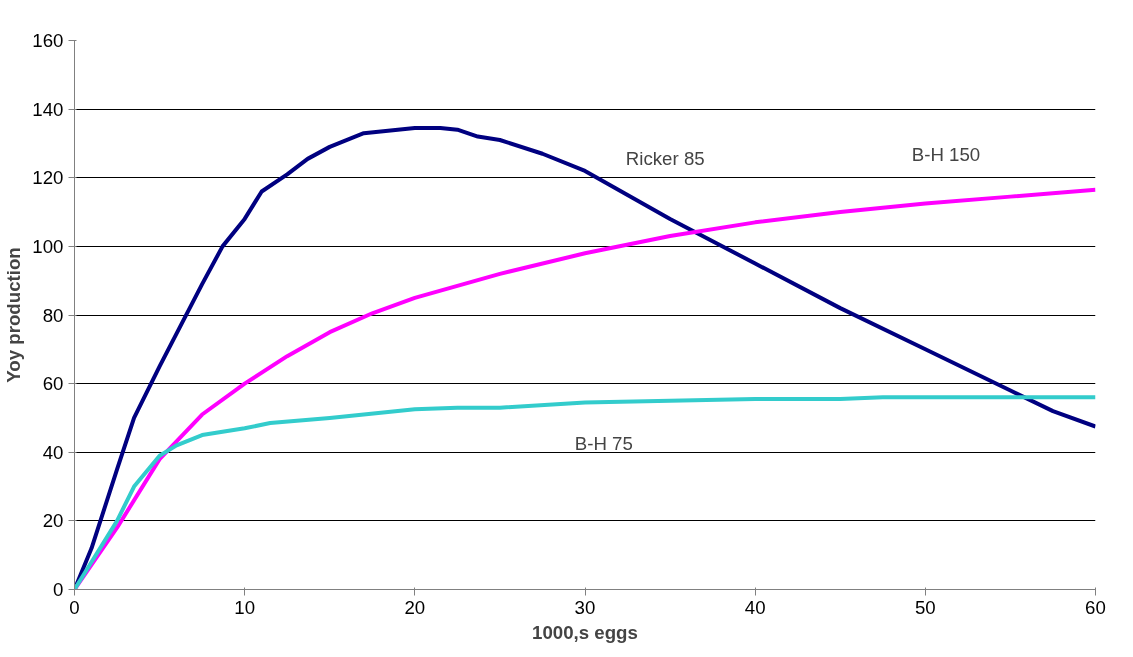 This screenshot has height=657, width=1133. Describe the element at coordinates (245, 607) in the screenshot. I see `x-tick-label: 10` at that location.